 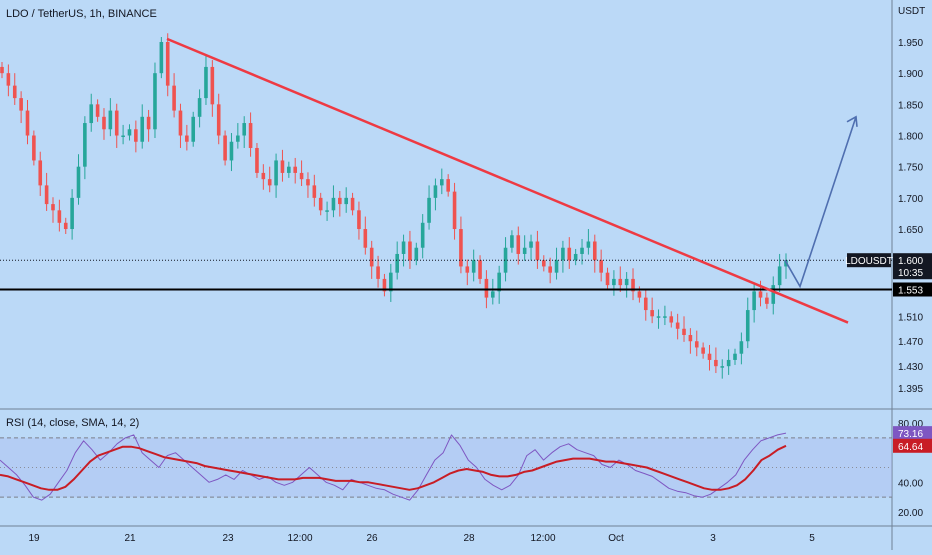 I want to click on price-tick-label: 1.430, so click(x=910, y=367).